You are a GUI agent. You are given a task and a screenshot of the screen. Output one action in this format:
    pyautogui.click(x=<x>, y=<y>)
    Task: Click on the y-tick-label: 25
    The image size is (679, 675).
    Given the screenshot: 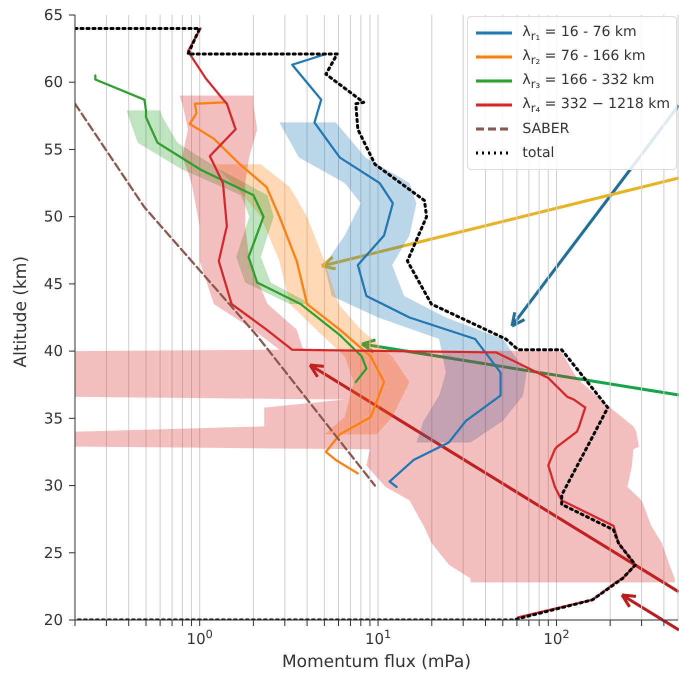 What is the action you would take?
    pyautogui.click(x=53, y=553)
    